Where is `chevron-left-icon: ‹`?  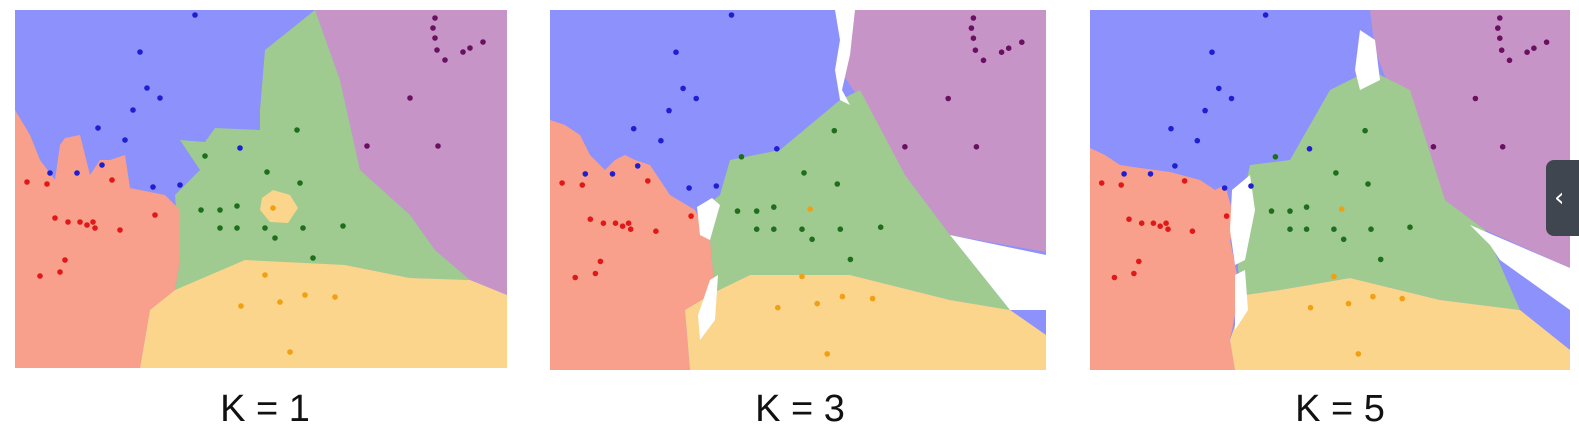 chevron-left-icon: ‹ is located at coordinates (1559, 198).